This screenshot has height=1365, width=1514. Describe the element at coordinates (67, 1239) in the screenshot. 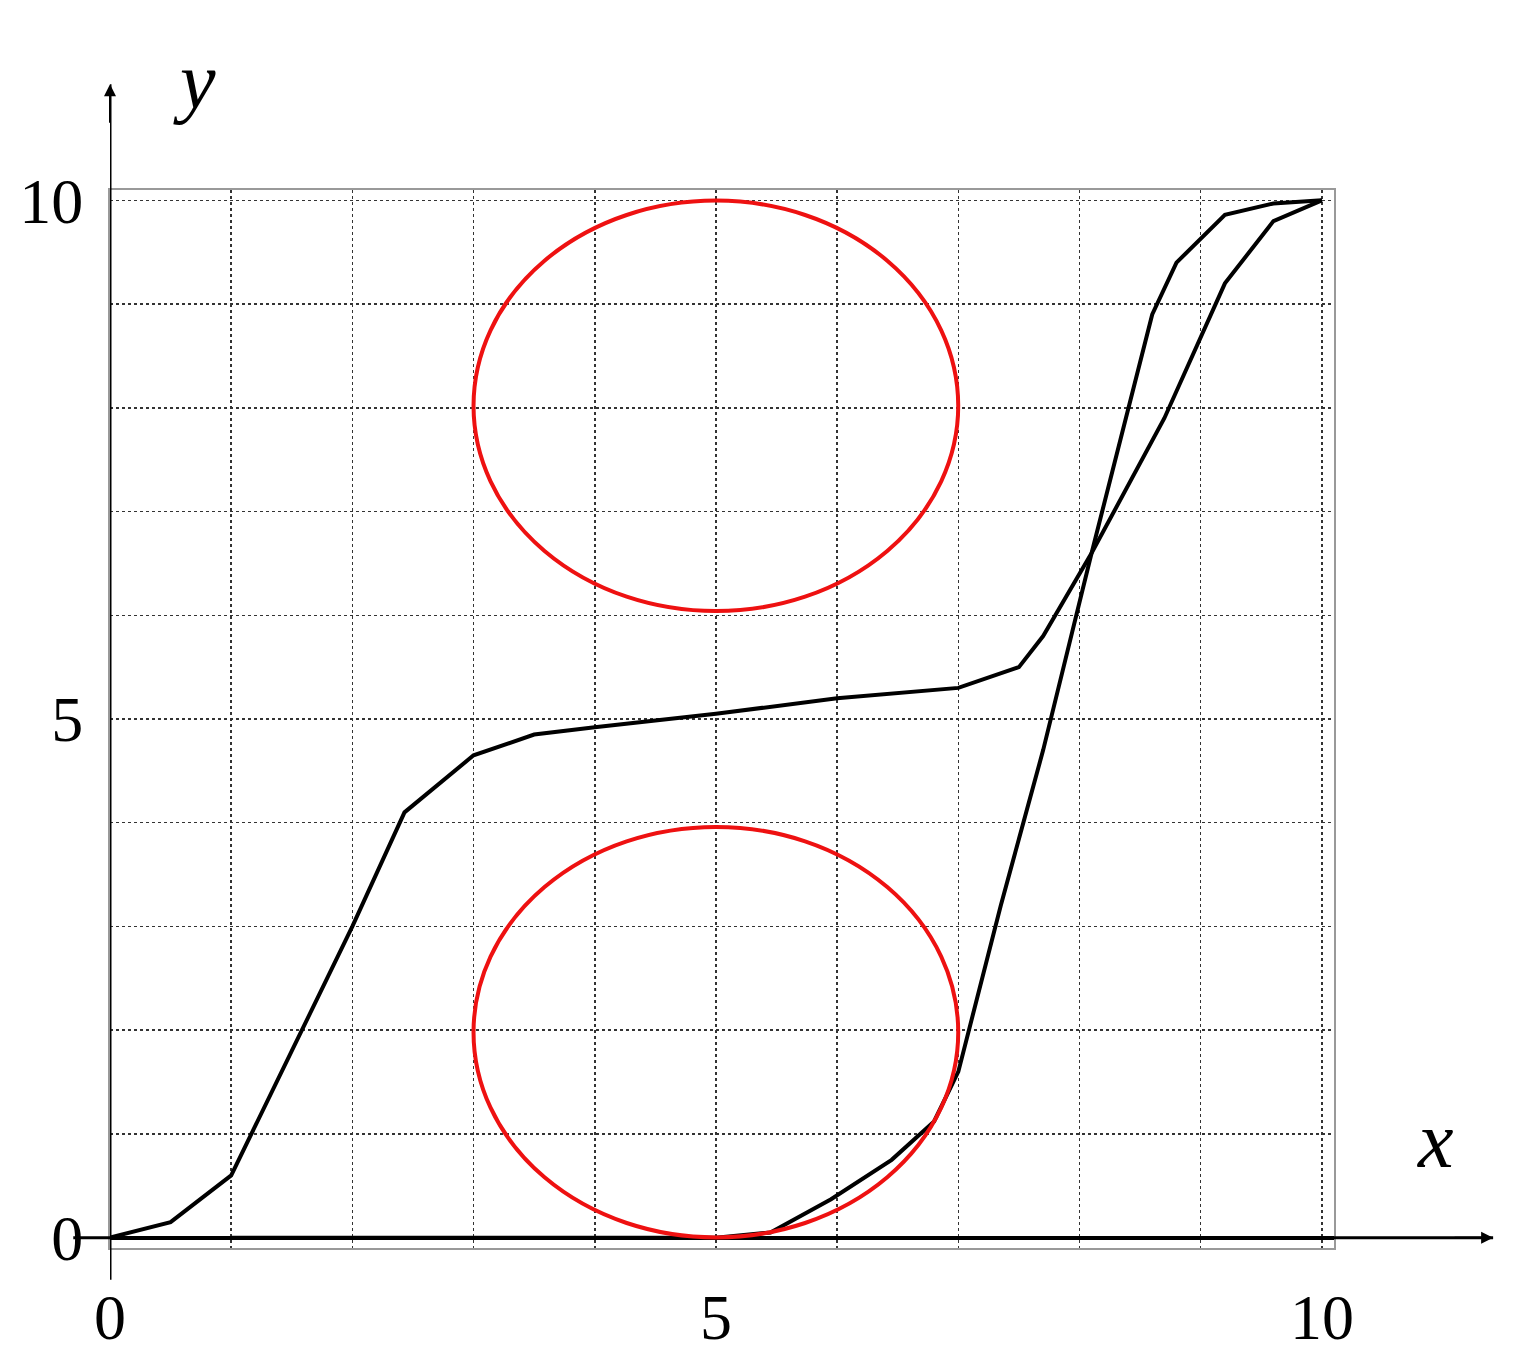

I see `y-tick-label: 0` at that location.